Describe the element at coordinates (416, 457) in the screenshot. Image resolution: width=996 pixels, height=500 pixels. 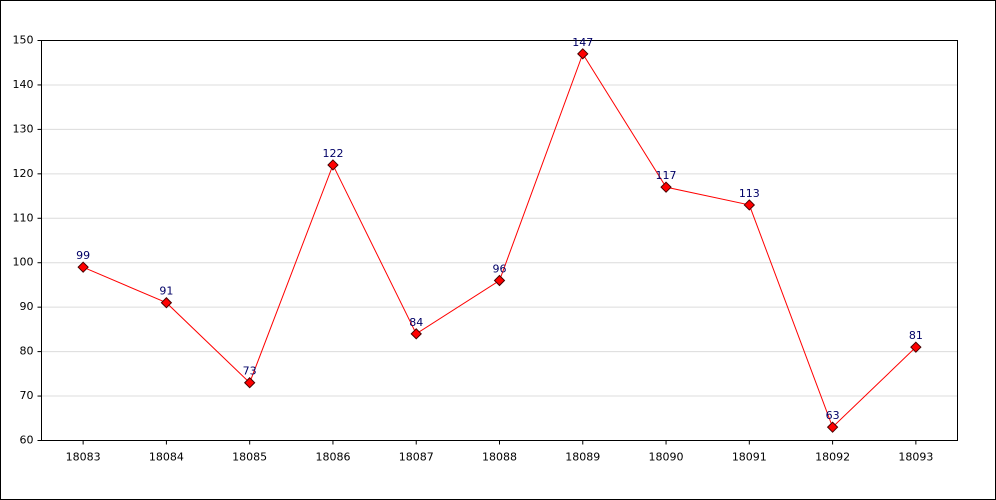
I see `x-tick-label: 18087` at that location.